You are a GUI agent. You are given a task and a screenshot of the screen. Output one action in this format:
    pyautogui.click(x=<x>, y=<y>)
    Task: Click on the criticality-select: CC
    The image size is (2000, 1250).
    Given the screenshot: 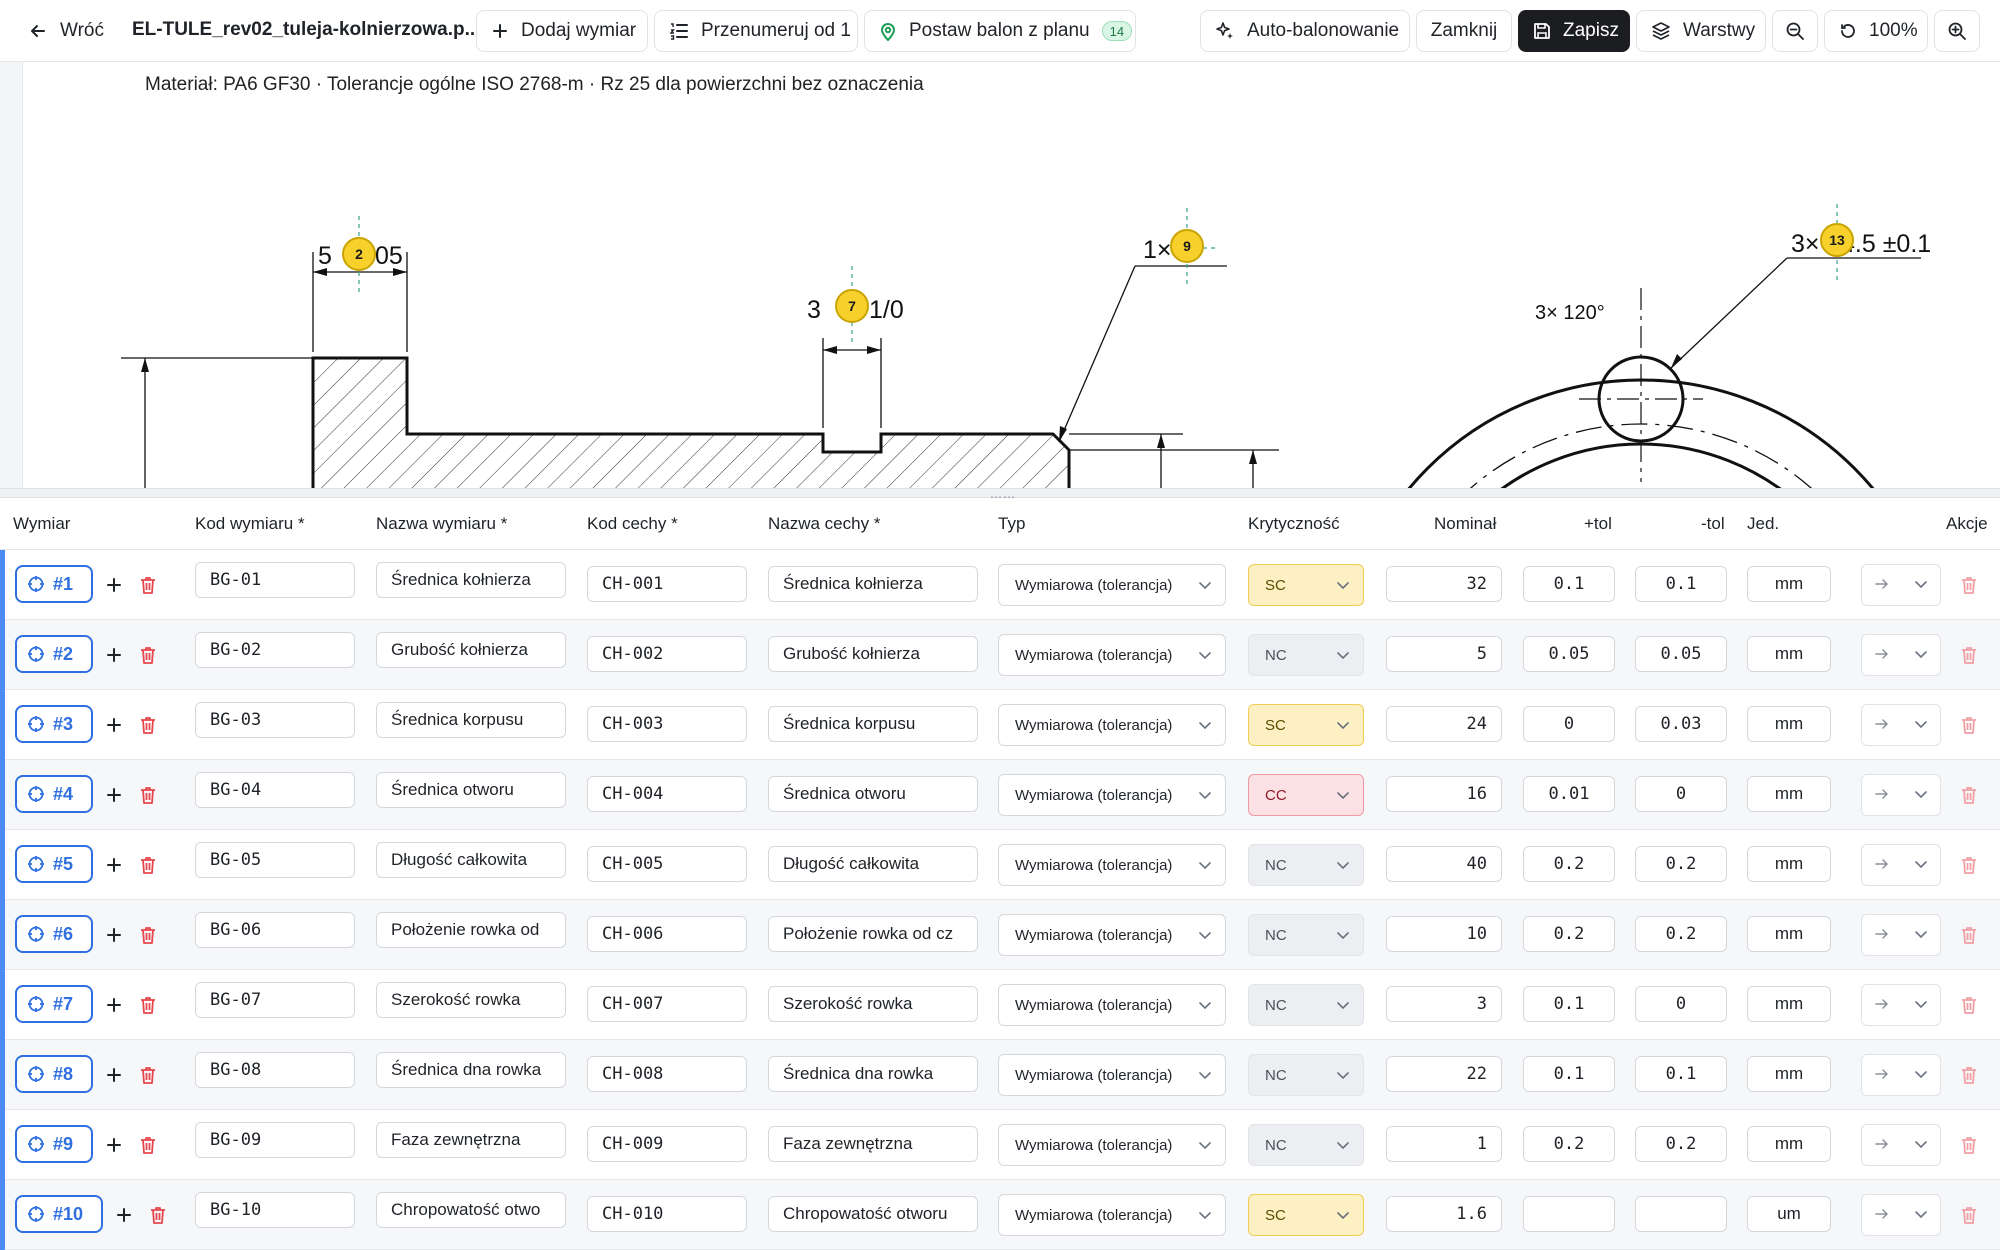 What is the action you would take?
    pyautogui.click(x=1306, y=795)
    